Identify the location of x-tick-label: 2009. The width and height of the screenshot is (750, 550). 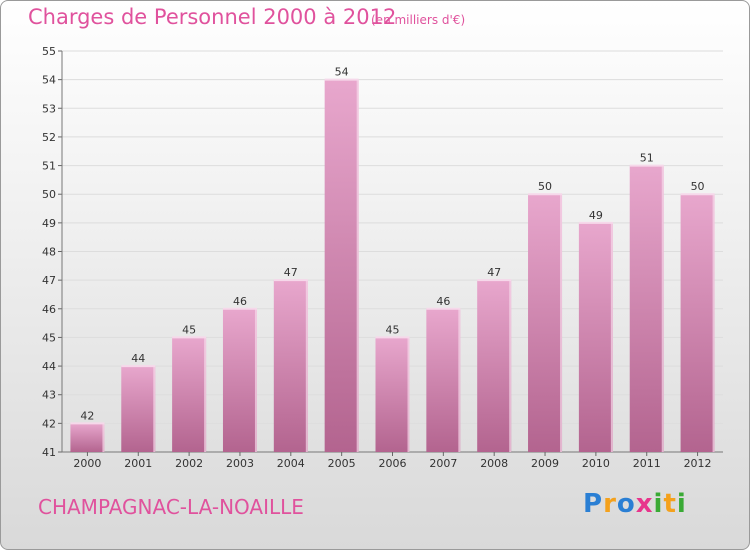
(545, 463).